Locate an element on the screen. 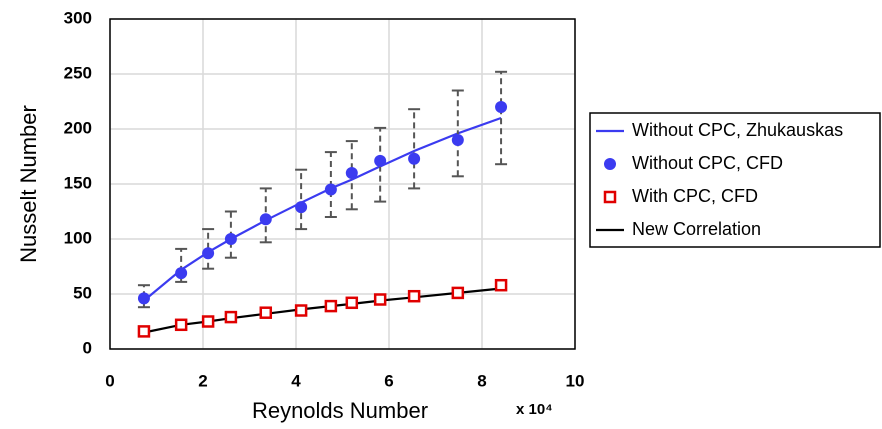  x-tick-label: 4 is located at coordinates (296, 380).